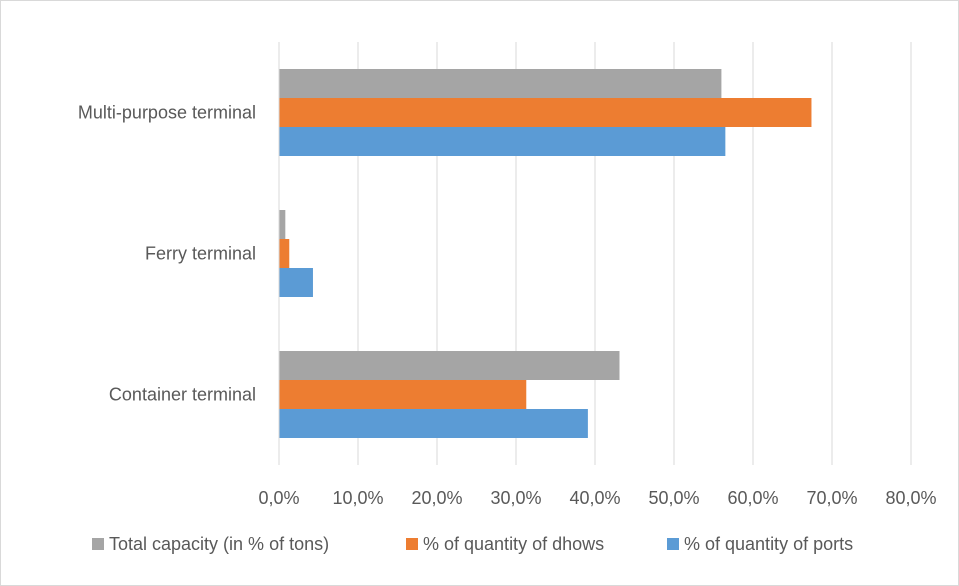 The image size is (959, 586). What do you see at coordinates (768, 544) in the screenshot?
I see `legend-label: % of quantity of ports` at bounding box center [768, 544].